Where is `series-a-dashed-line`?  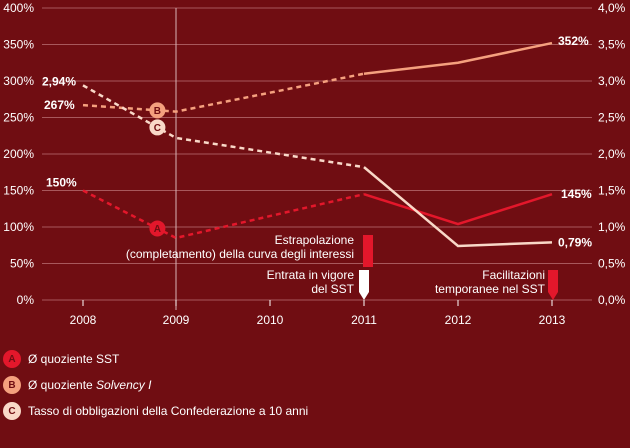
series-a-dashed-line is located at coordinates (223, 214).